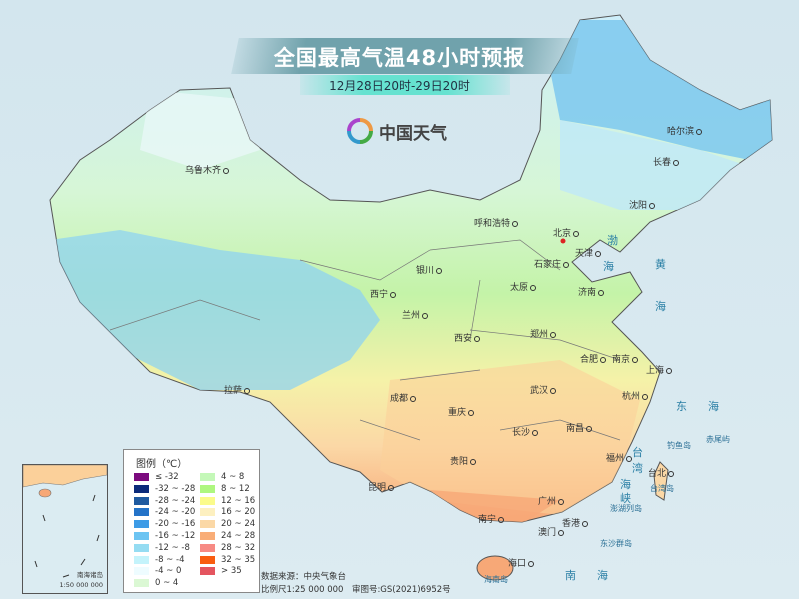 Image resolution: width=799 pixels, height=599 pixels. I want to click on city-label: 南昌, so click(579, 427).